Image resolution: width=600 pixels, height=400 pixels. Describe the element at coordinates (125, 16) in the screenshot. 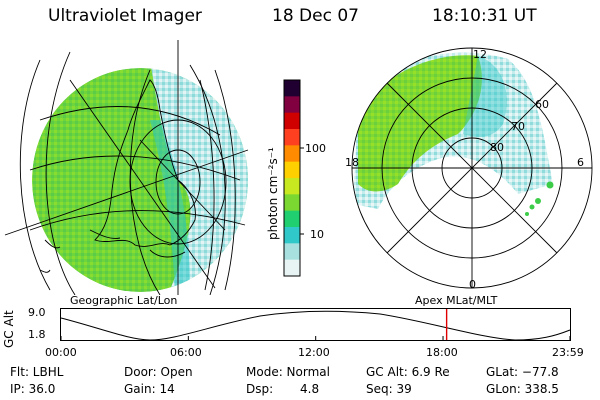

I see `instrument-title: Ultraviolet Imager` at that location.